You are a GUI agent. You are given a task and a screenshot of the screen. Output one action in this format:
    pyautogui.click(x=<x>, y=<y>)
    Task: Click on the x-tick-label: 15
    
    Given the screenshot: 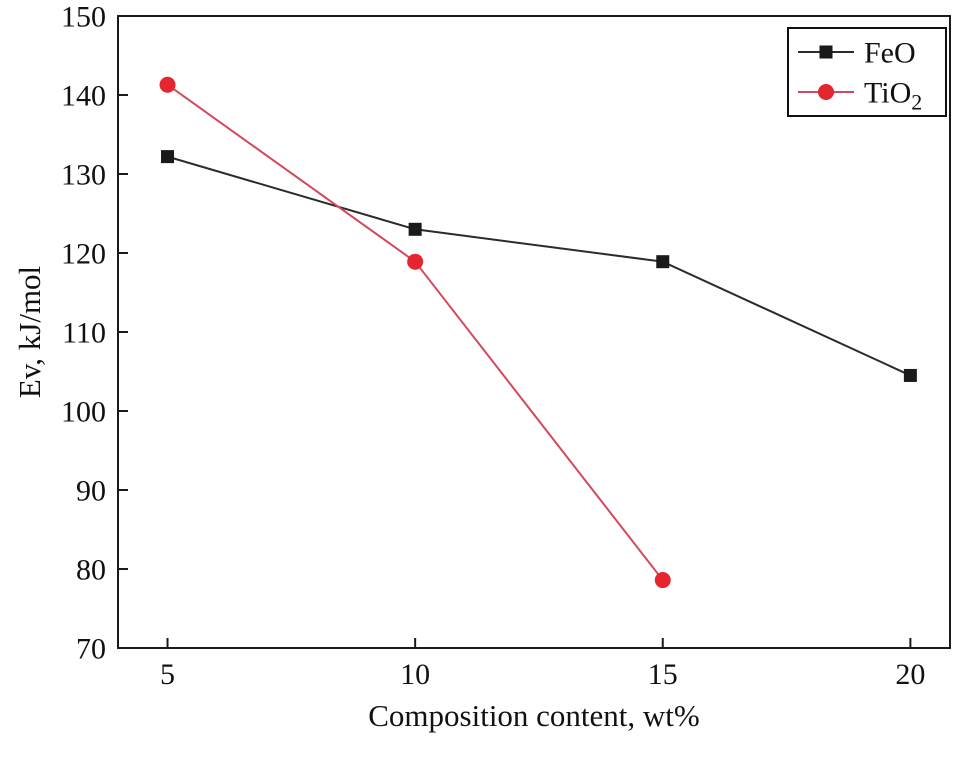 What is the action you would take?
    pyautogui.click(x=663, y=674)
    